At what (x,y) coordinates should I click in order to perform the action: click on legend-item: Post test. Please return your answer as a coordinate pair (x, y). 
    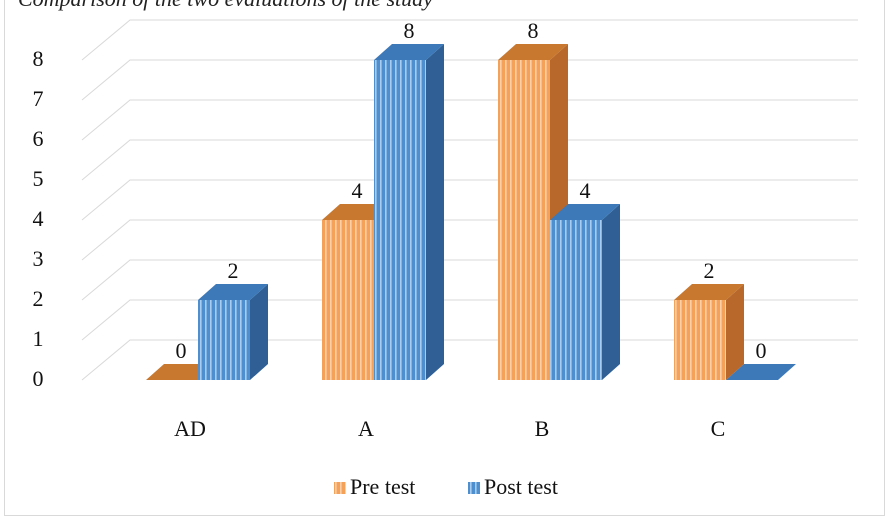
    Looking at the image, I should click on (513, 486).